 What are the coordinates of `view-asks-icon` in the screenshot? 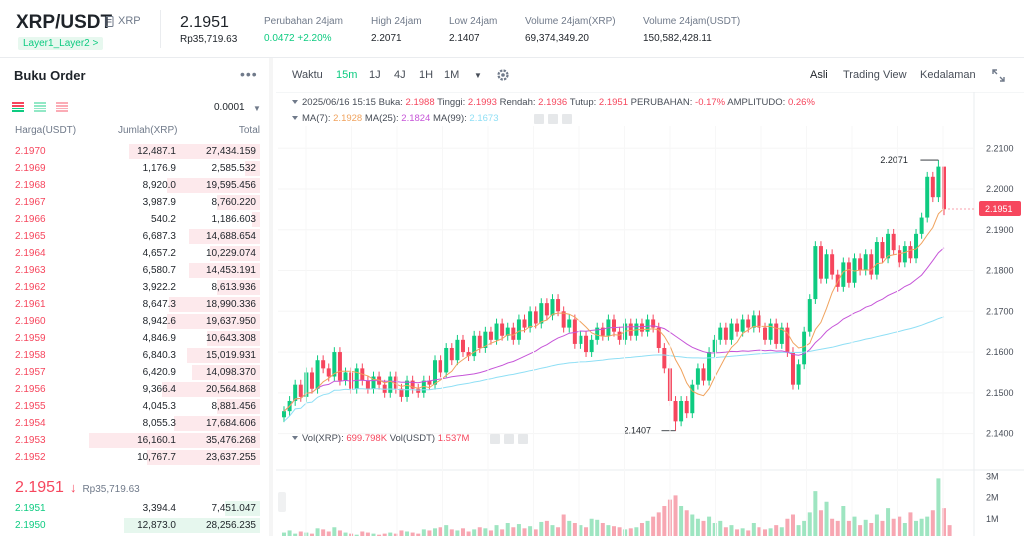 It's located at (62, 107).